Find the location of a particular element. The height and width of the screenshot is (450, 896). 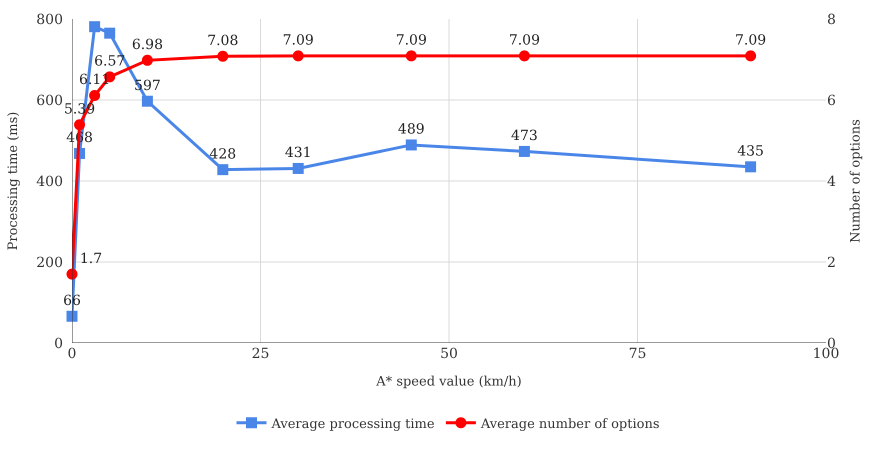

x-tick-label: 75 is located at coordinates (637, 354).